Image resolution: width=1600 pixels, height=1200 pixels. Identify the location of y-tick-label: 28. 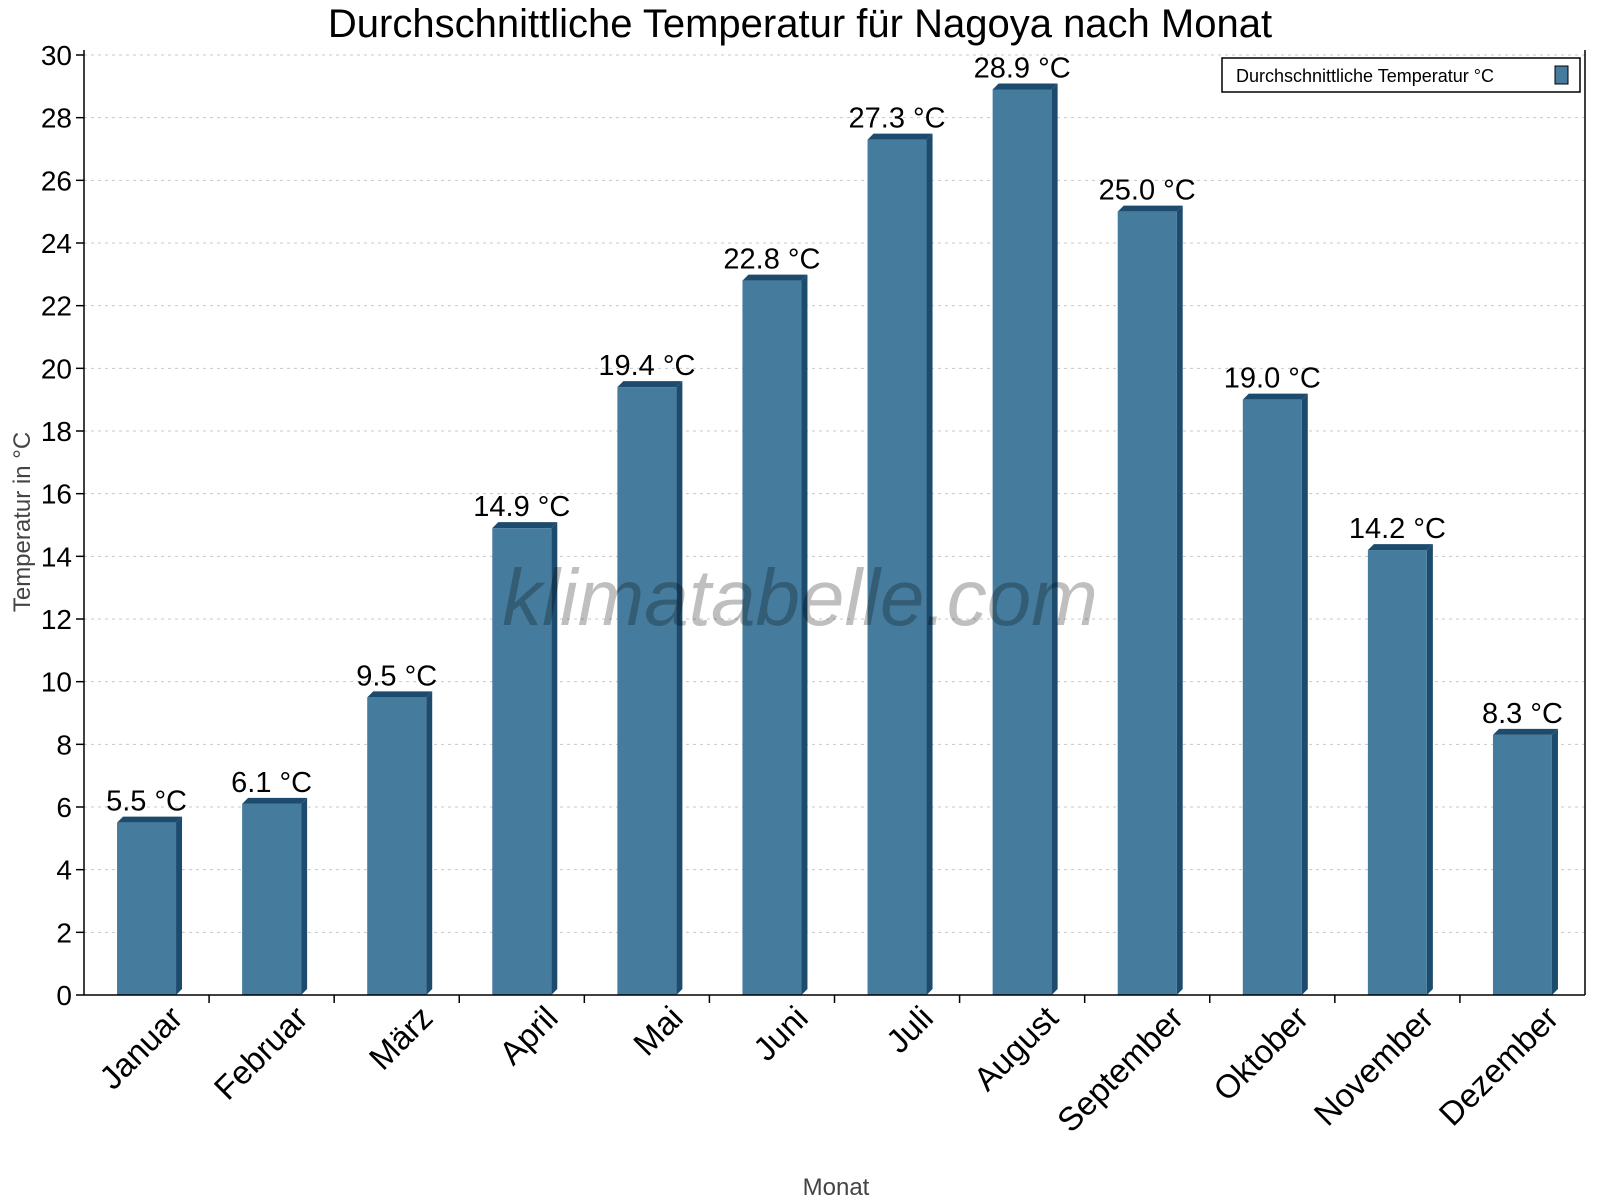
(56, 118).